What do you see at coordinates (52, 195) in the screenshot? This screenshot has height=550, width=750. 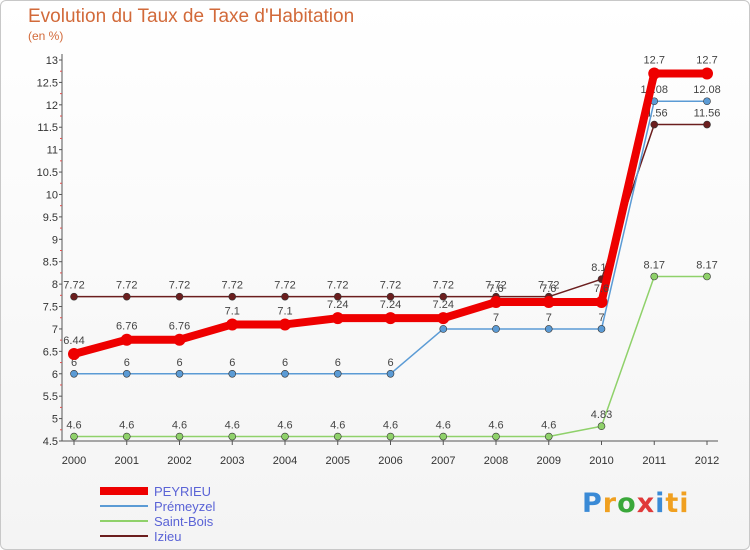 I see `y-tick-label: 10` at bounding box center [52, 195].